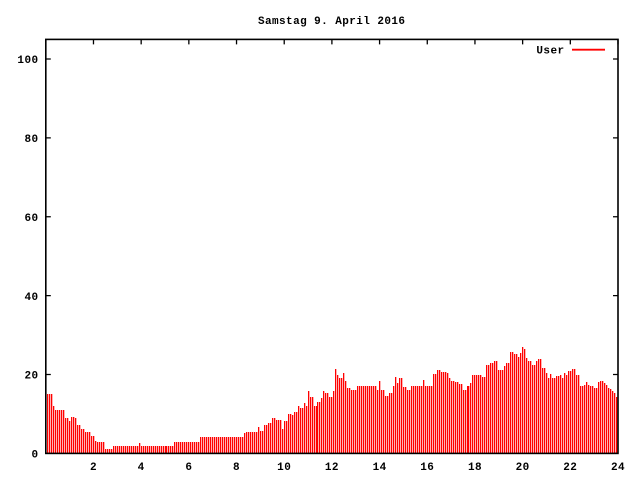  Describe the element at coordinates (31, 219) in the screenshot. I see `svg-text: 60` at that location.